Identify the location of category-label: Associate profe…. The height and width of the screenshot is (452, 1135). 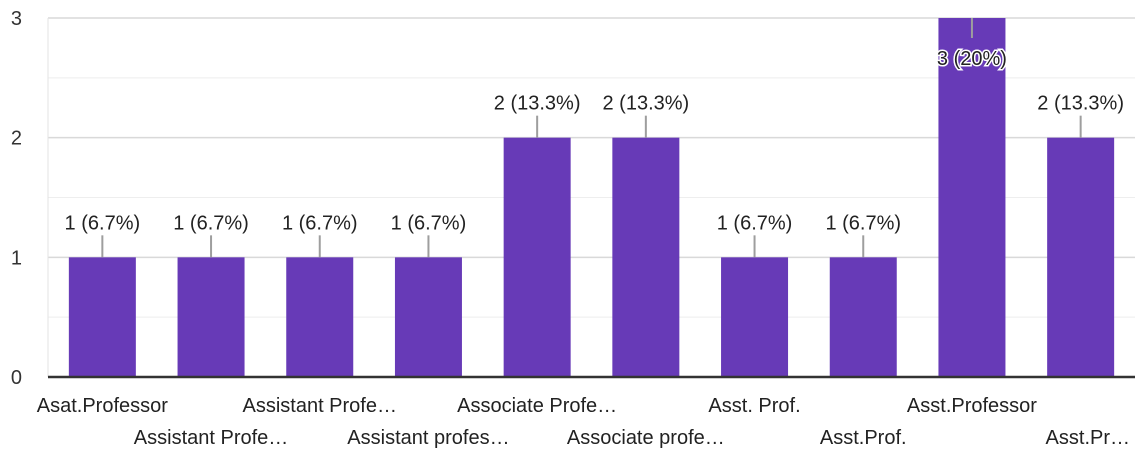
(646, 438).